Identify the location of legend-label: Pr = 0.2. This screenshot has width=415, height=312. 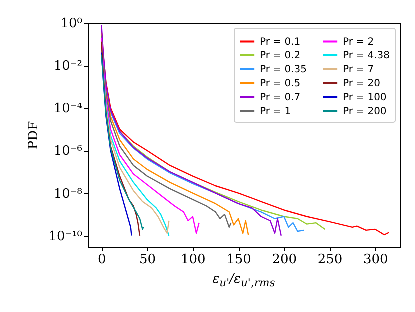
(280, 56).